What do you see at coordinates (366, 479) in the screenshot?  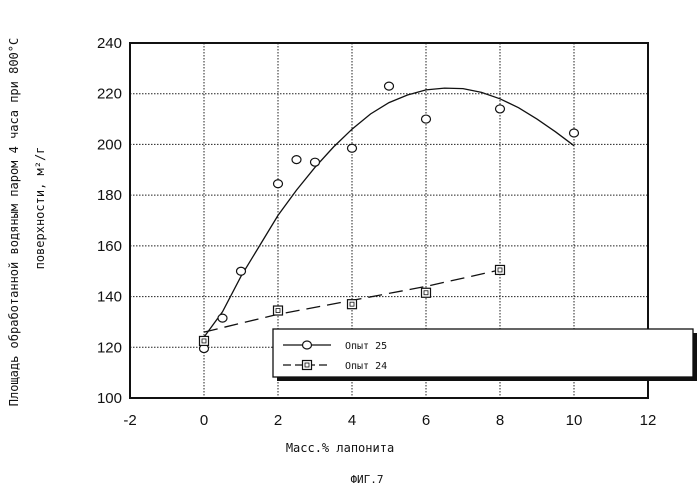 I see `figure-caption: ФИГ.7` at bounding box center [366, 479].